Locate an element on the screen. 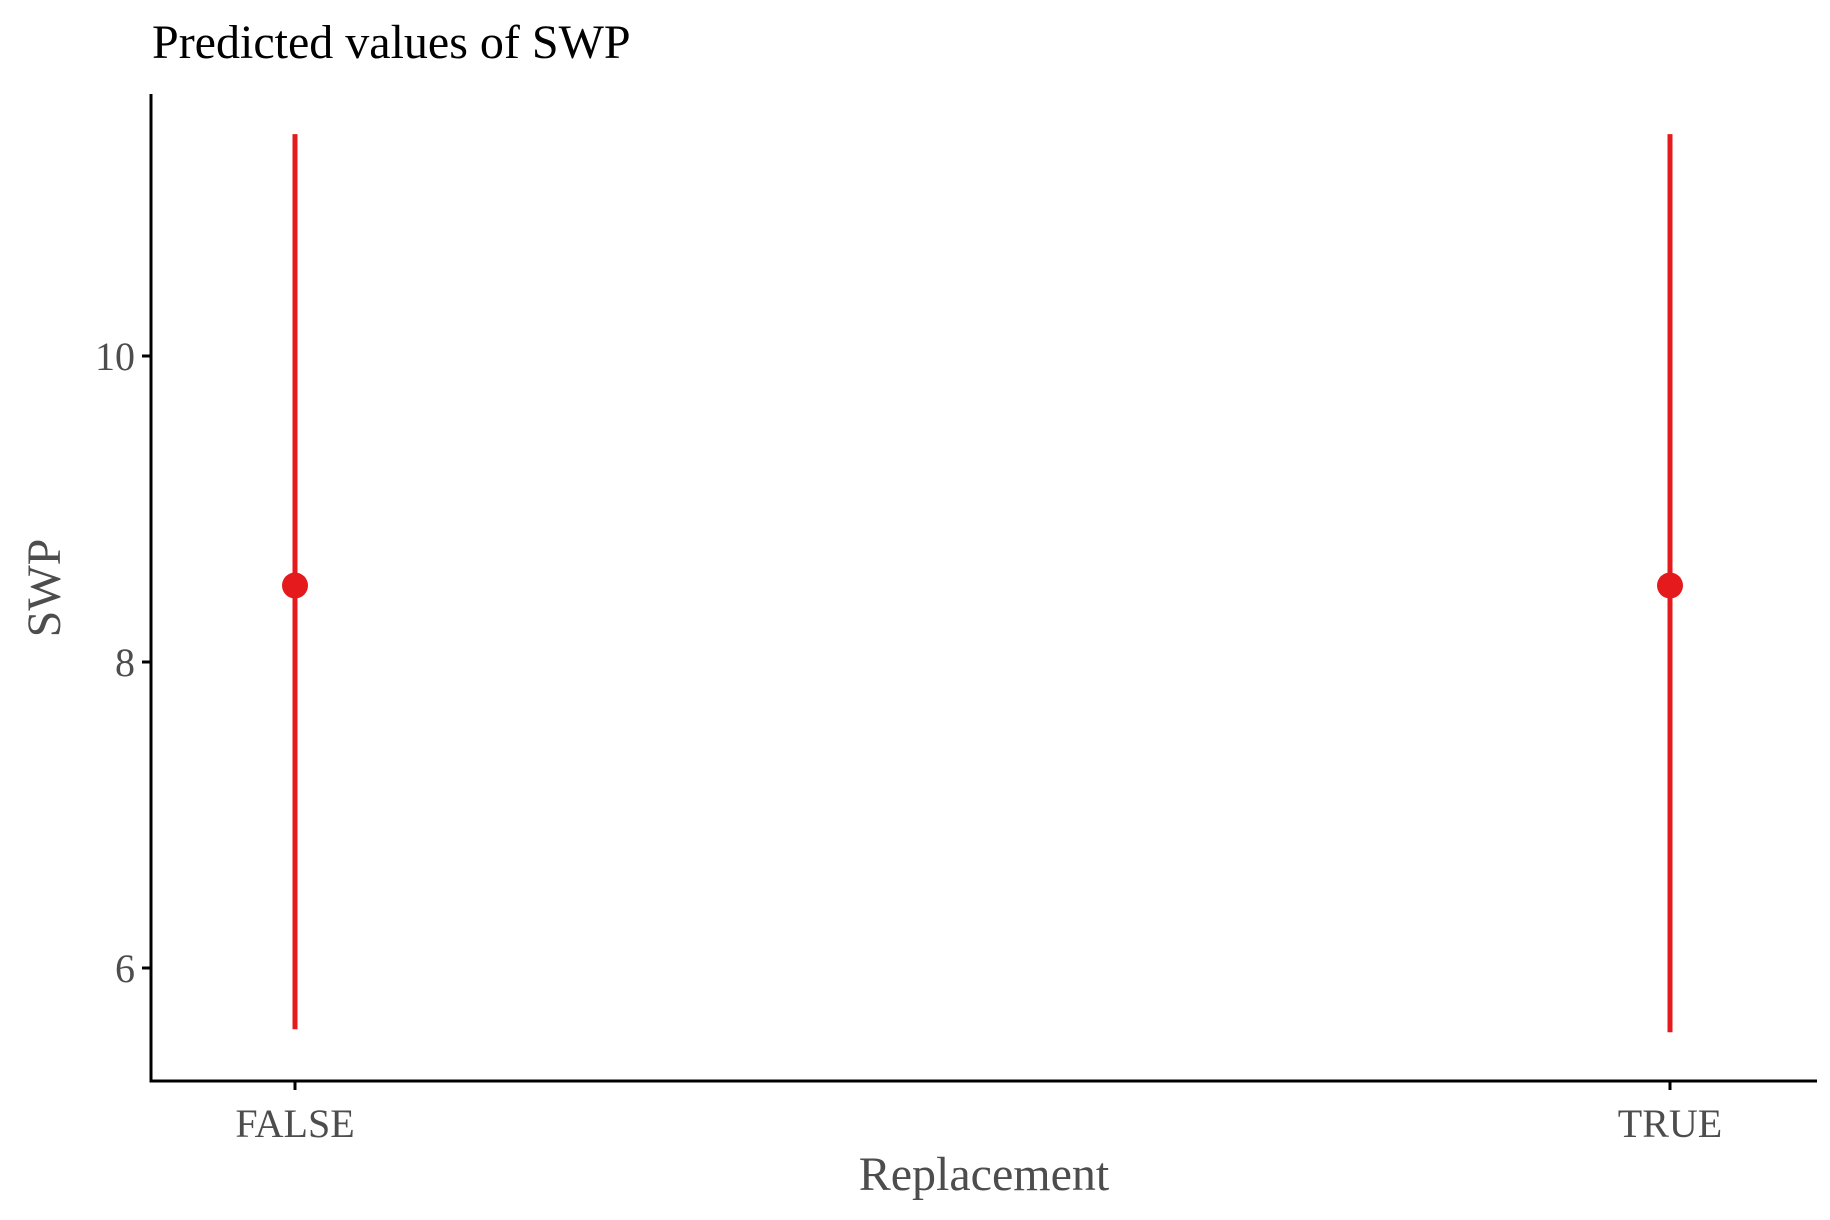 Image resolution: width=1830 pixels, height=1220 pixels. y-ticks: 6 8 10 is located at coordinates (123, 662).